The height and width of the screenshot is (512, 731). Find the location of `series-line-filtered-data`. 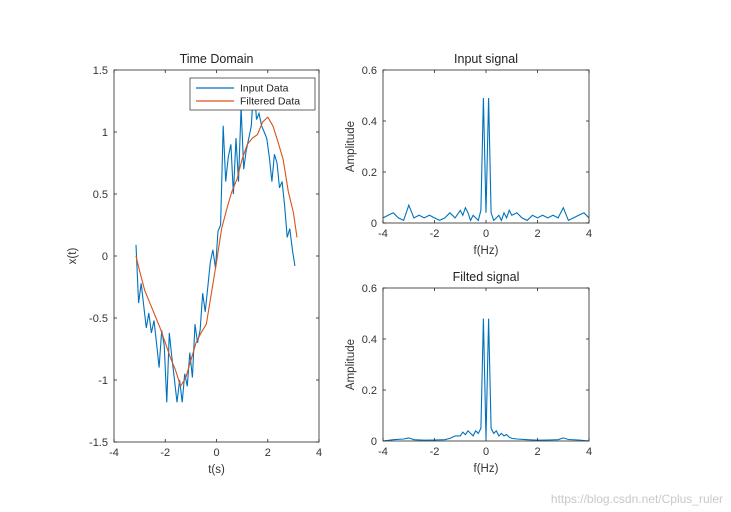

series-line-filtered-data is located at coordinates (216, 252).